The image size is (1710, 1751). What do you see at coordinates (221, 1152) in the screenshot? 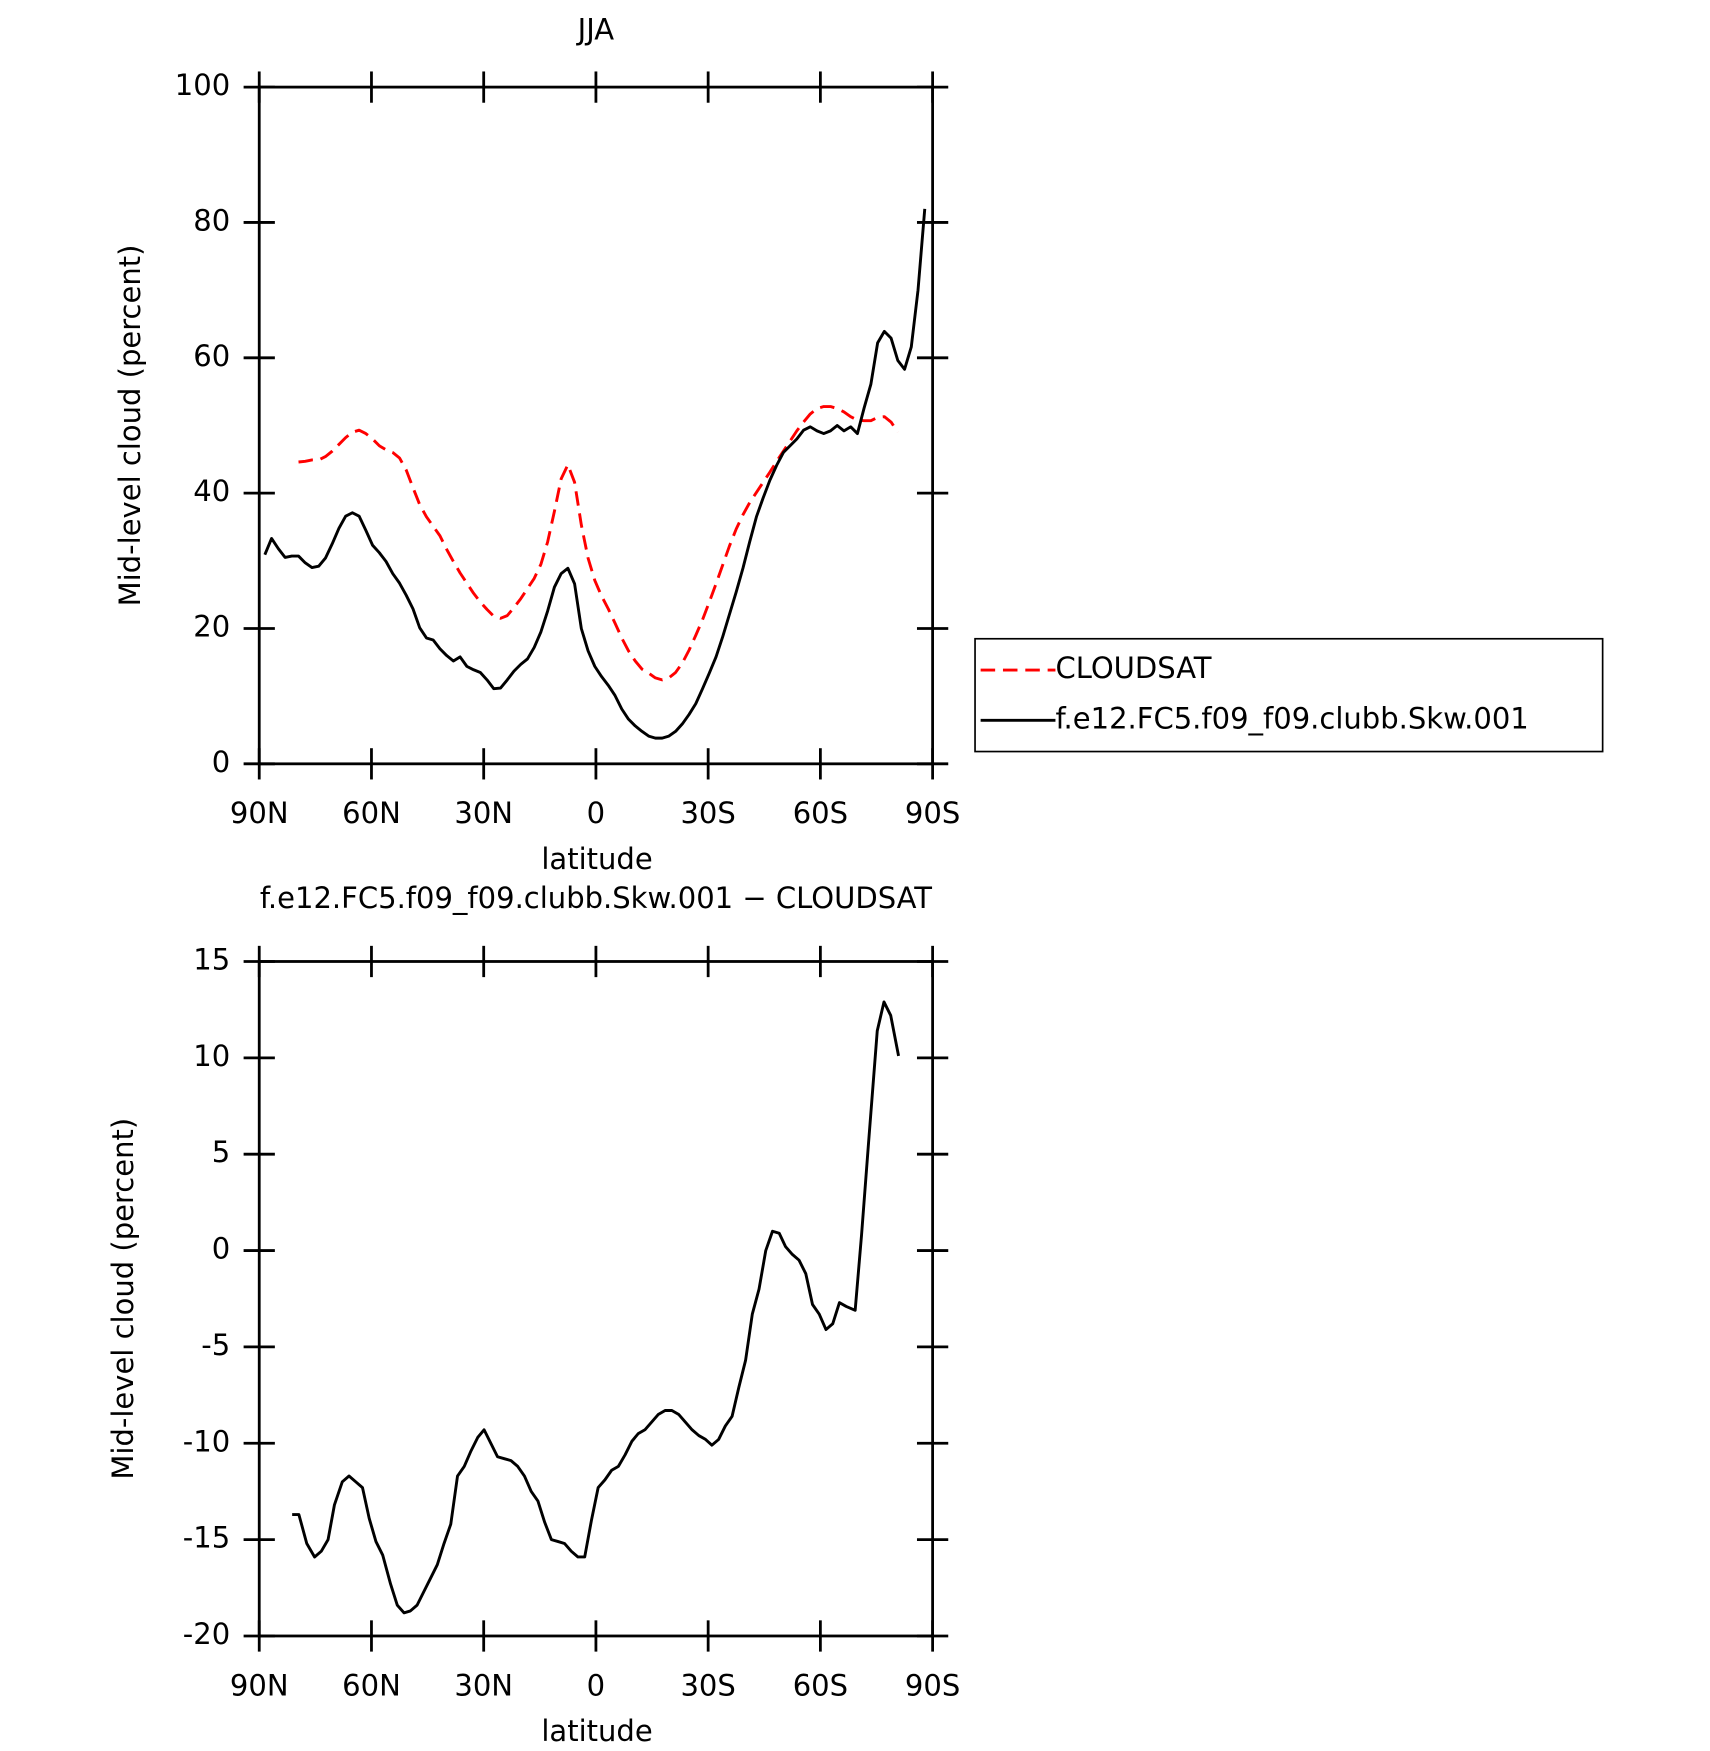
I see `y-tick-label: 5` at bounding box center [221, 1152].